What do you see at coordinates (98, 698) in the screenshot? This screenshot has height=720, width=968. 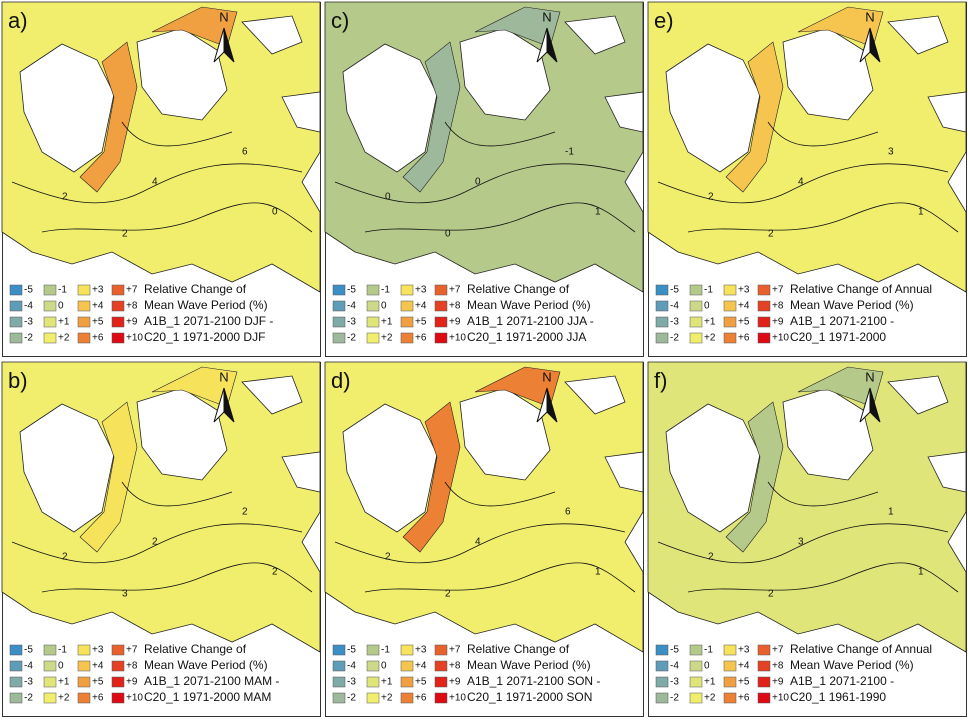 I see `legend-label: +6` at bounding box center [98, 698].